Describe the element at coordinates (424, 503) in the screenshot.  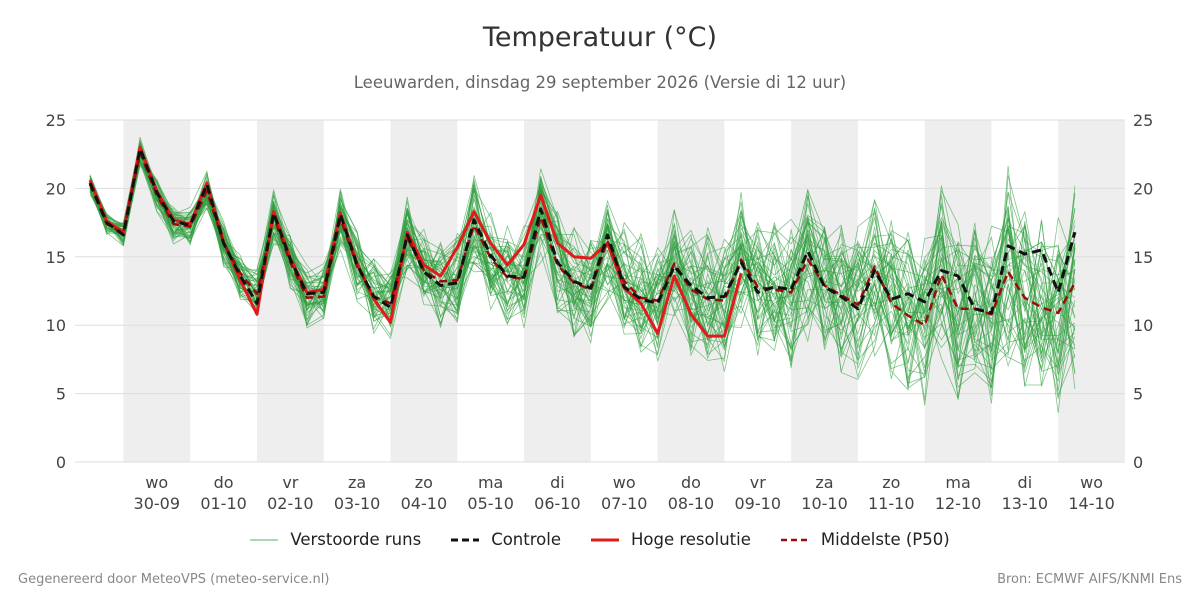
I see `x-tick-date-04-10: 04-10` at that location.